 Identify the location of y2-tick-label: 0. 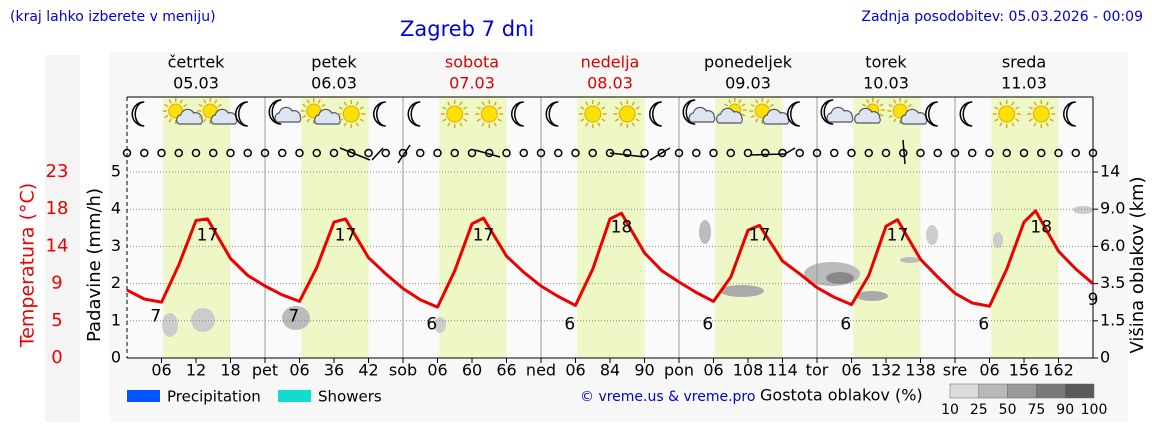
(1105, 357).